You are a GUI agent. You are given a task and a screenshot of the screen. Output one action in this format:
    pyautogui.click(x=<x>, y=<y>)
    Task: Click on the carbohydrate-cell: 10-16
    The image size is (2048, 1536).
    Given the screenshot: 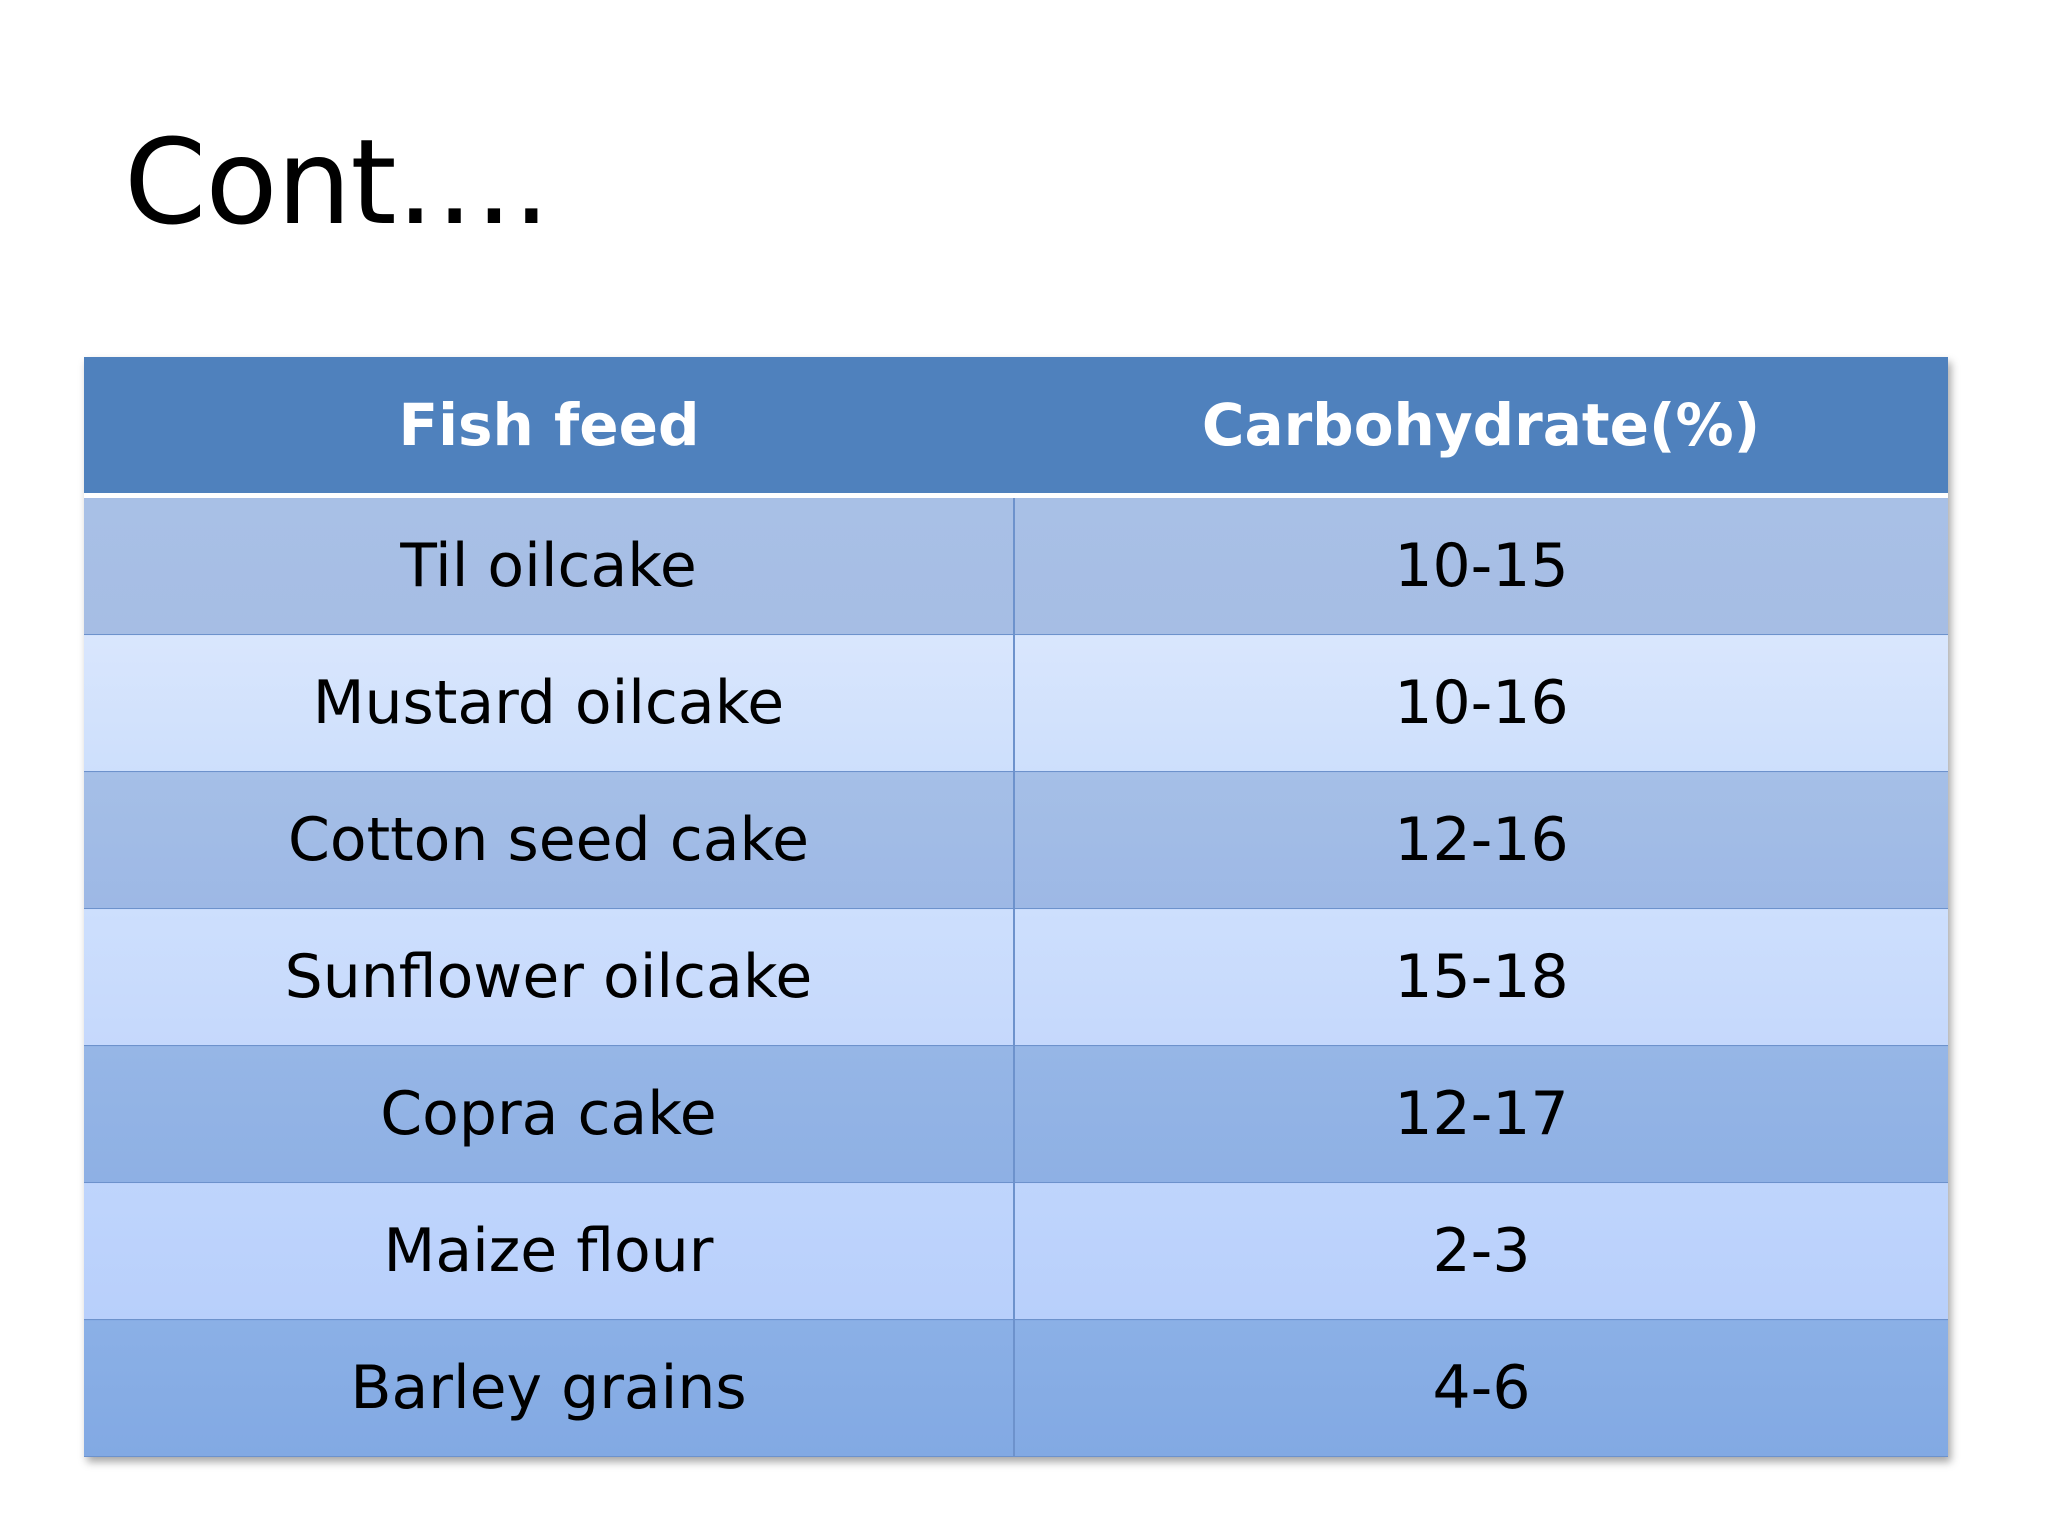 What is the action you would take?
    pyautogui.click(x=1480, y=703)
    